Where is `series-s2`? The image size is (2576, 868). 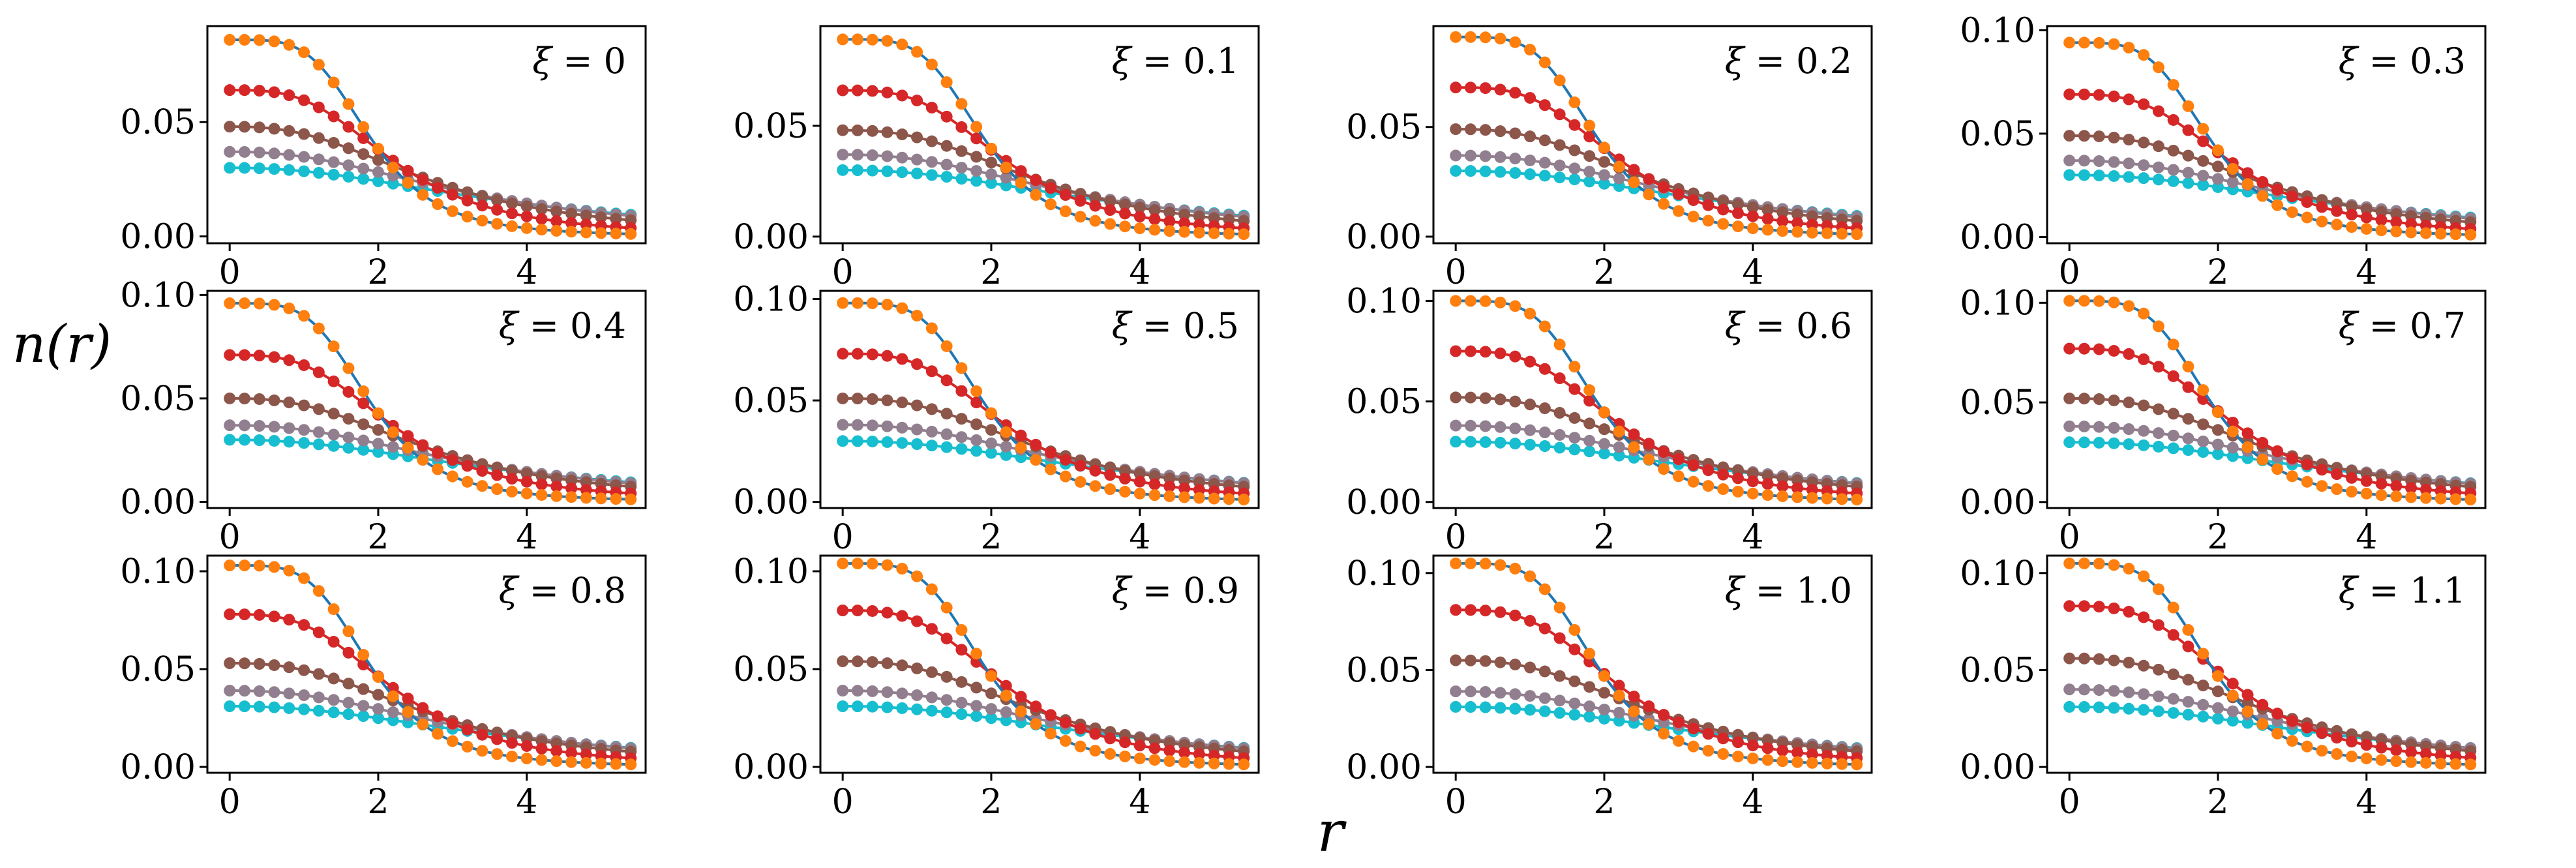
series-s2 is located at coordinates (1043, 424).